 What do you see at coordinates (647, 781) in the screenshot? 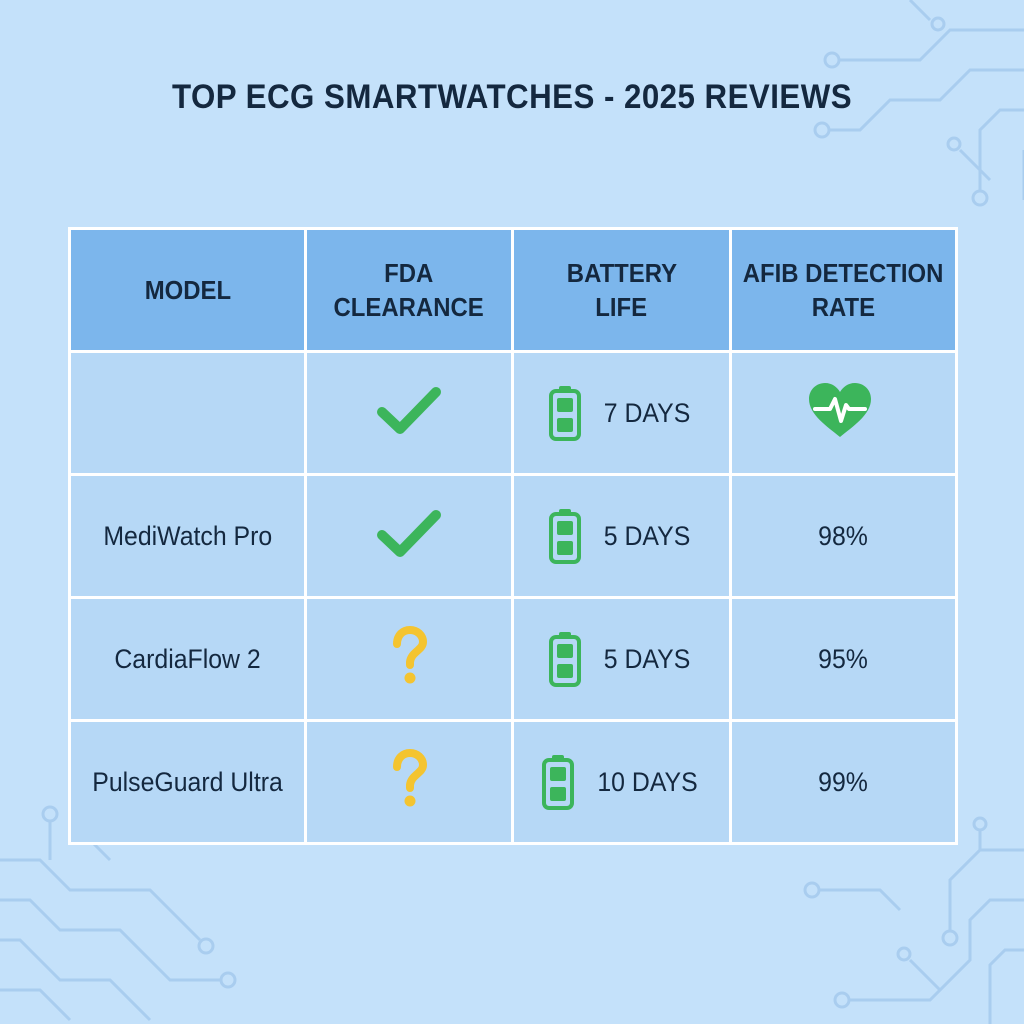
I see `battery-life-value: 10 DAYS` at bounding box center [647, 781].